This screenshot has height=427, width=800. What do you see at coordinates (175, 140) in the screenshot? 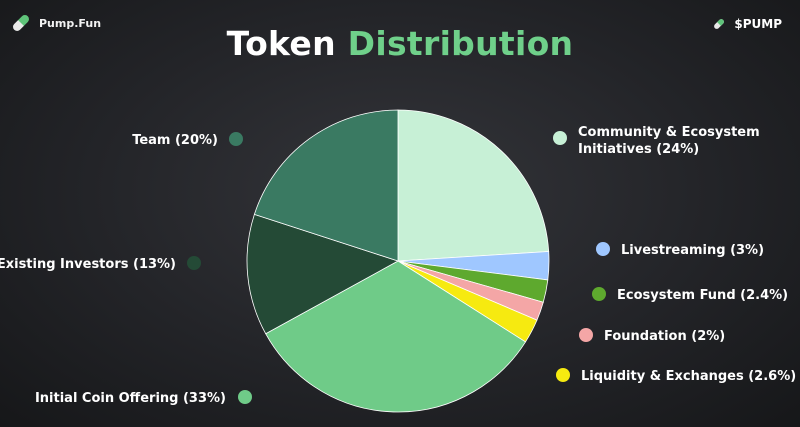
I see `slice-label: Team (20%)` at bounding box center [175, 140].